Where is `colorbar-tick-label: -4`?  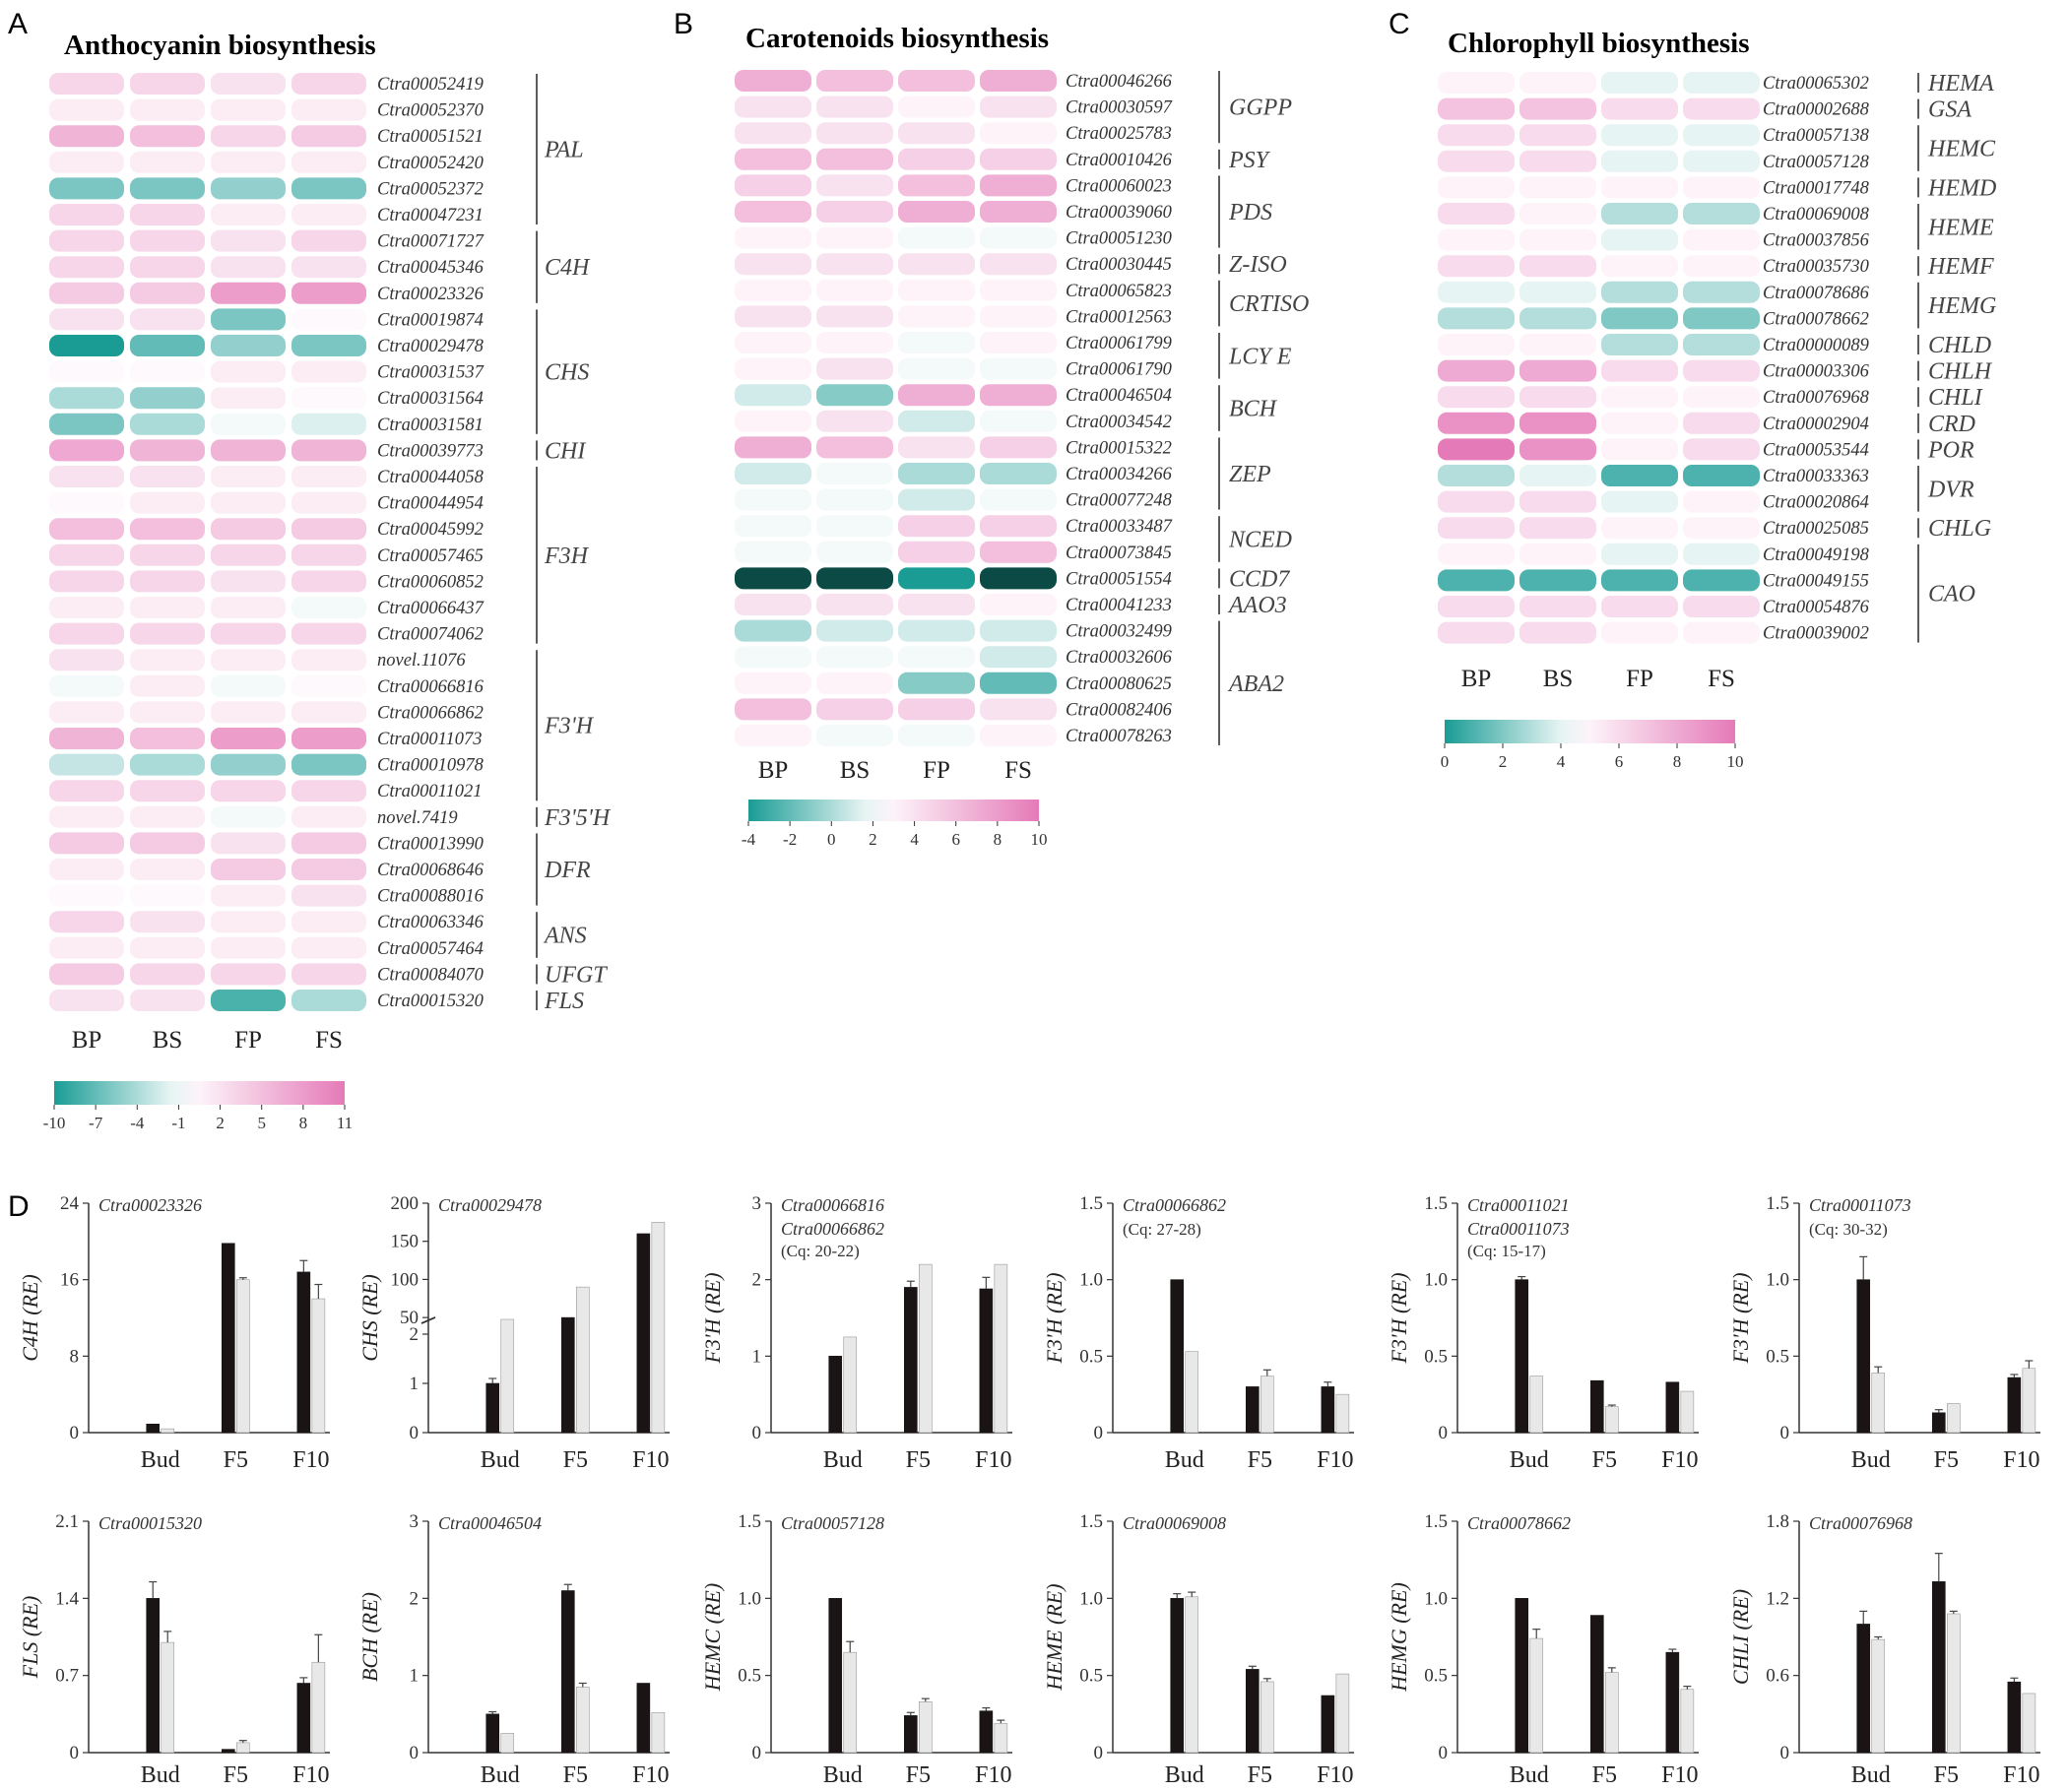
colorbar-tick-label: -4 is located at coordinates (749, 839).